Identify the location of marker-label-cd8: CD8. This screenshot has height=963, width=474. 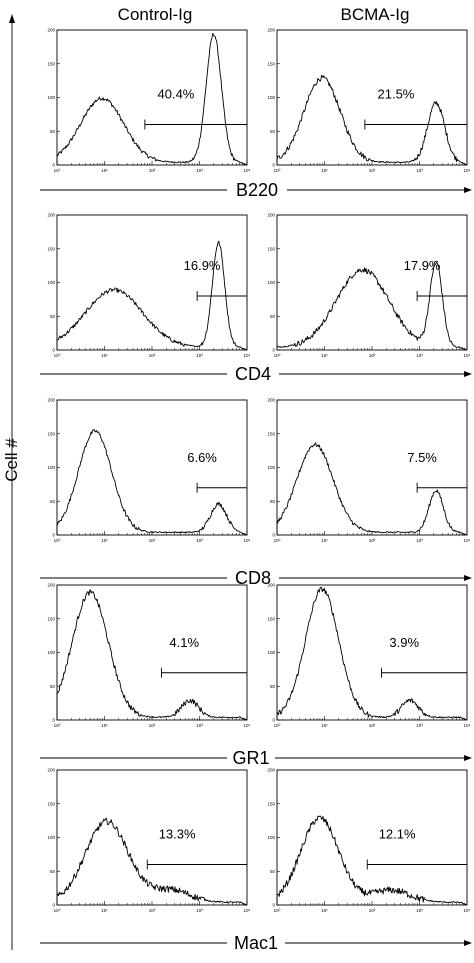
(253, 578).